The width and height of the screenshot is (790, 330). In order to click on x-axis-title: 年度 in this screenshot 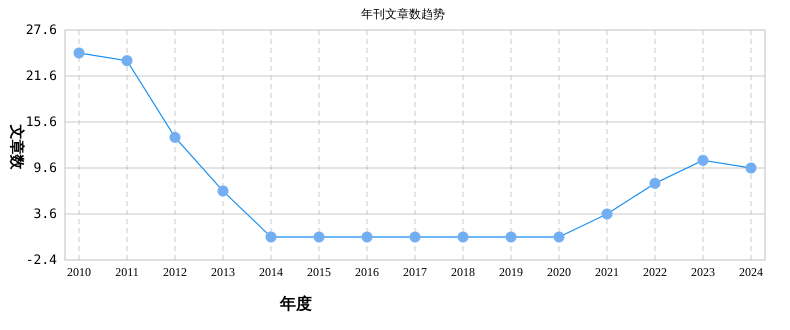, I will do `click(295, 303)`.